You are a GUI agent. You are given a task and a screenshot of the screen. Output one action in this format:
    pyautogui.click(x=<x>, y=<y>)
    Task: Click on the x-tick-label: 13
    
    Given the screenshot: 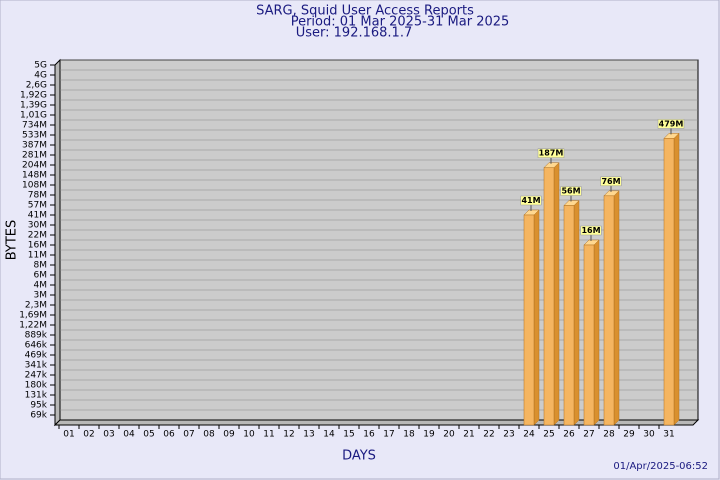 What is the action you would take?
    pyautogui.click(x=308, y=435)
    